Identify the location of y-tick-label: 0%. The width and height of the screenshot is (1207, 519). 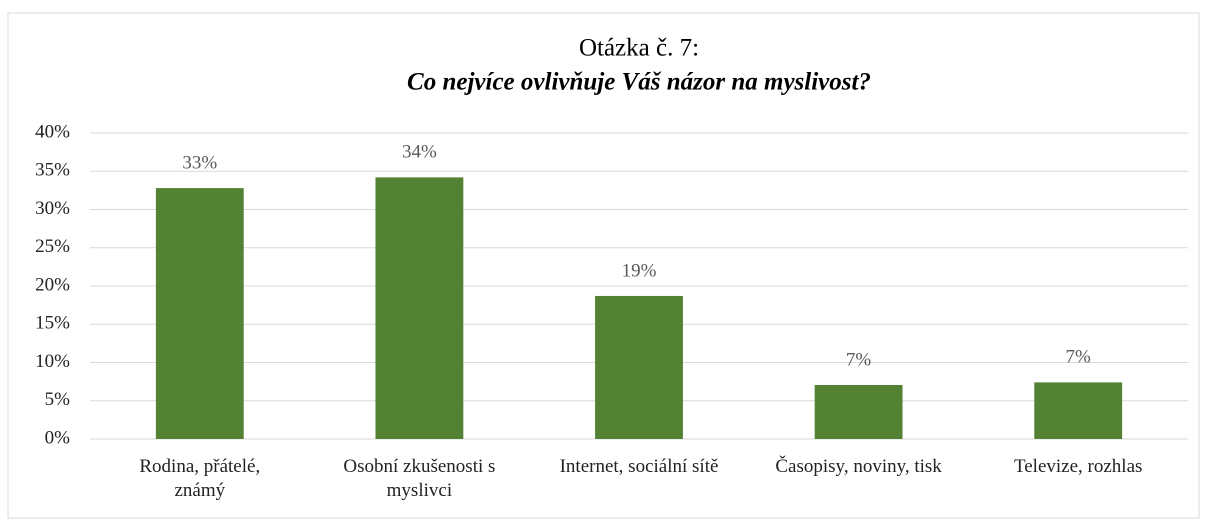
(58, 437).